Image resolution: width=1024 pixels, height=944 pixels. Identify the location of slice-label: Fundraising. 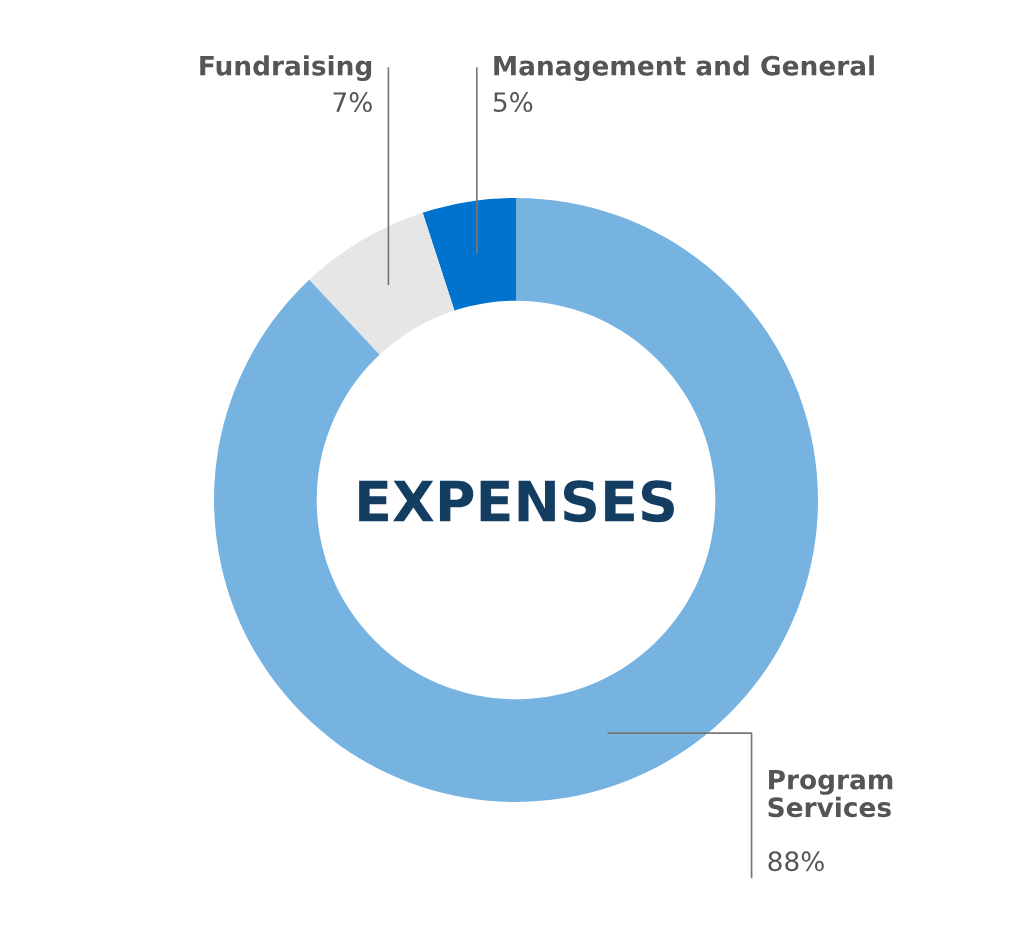
(286, 68).